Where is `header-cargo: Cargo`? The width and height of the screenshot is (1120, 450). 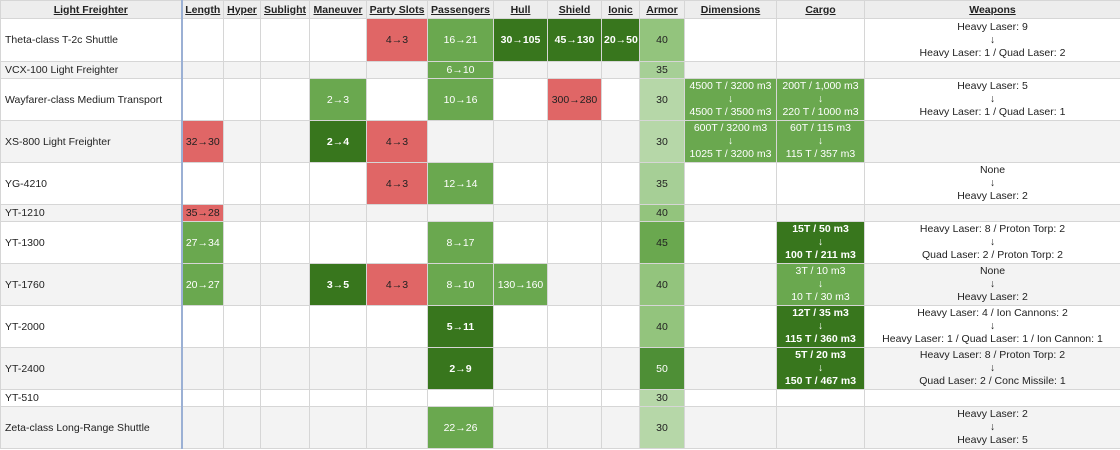 header-cargo: Cargo is located at coordinates (820, 9).